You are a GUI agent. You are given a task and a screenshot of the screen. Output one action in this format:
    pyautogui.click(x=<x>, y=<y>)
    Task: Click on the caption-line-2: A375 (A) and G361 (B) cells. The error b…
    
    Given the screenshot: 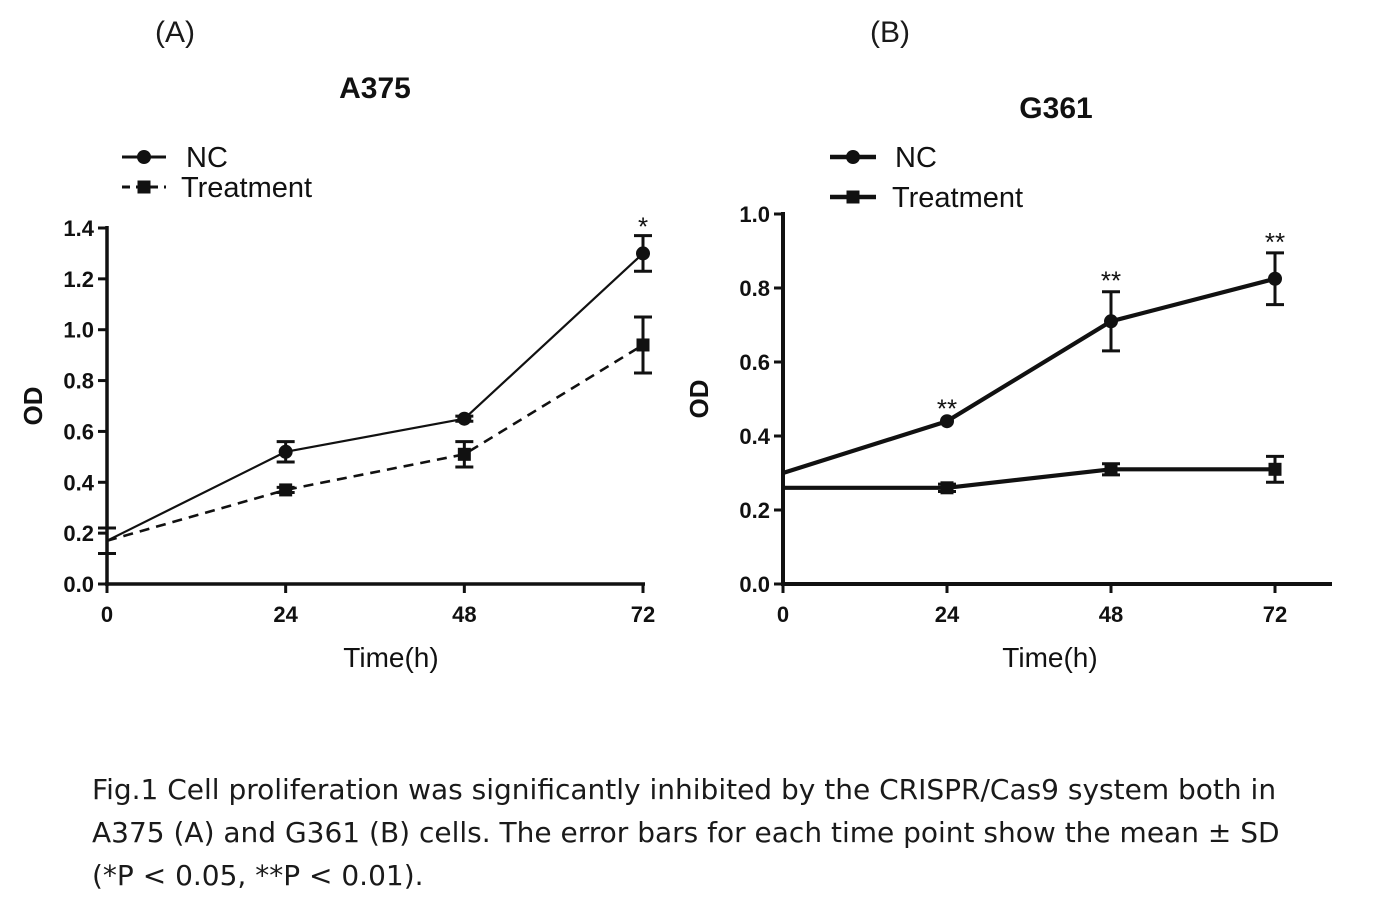 What is the action you would take?
    pyautogui.click(x=686, y=832)
    